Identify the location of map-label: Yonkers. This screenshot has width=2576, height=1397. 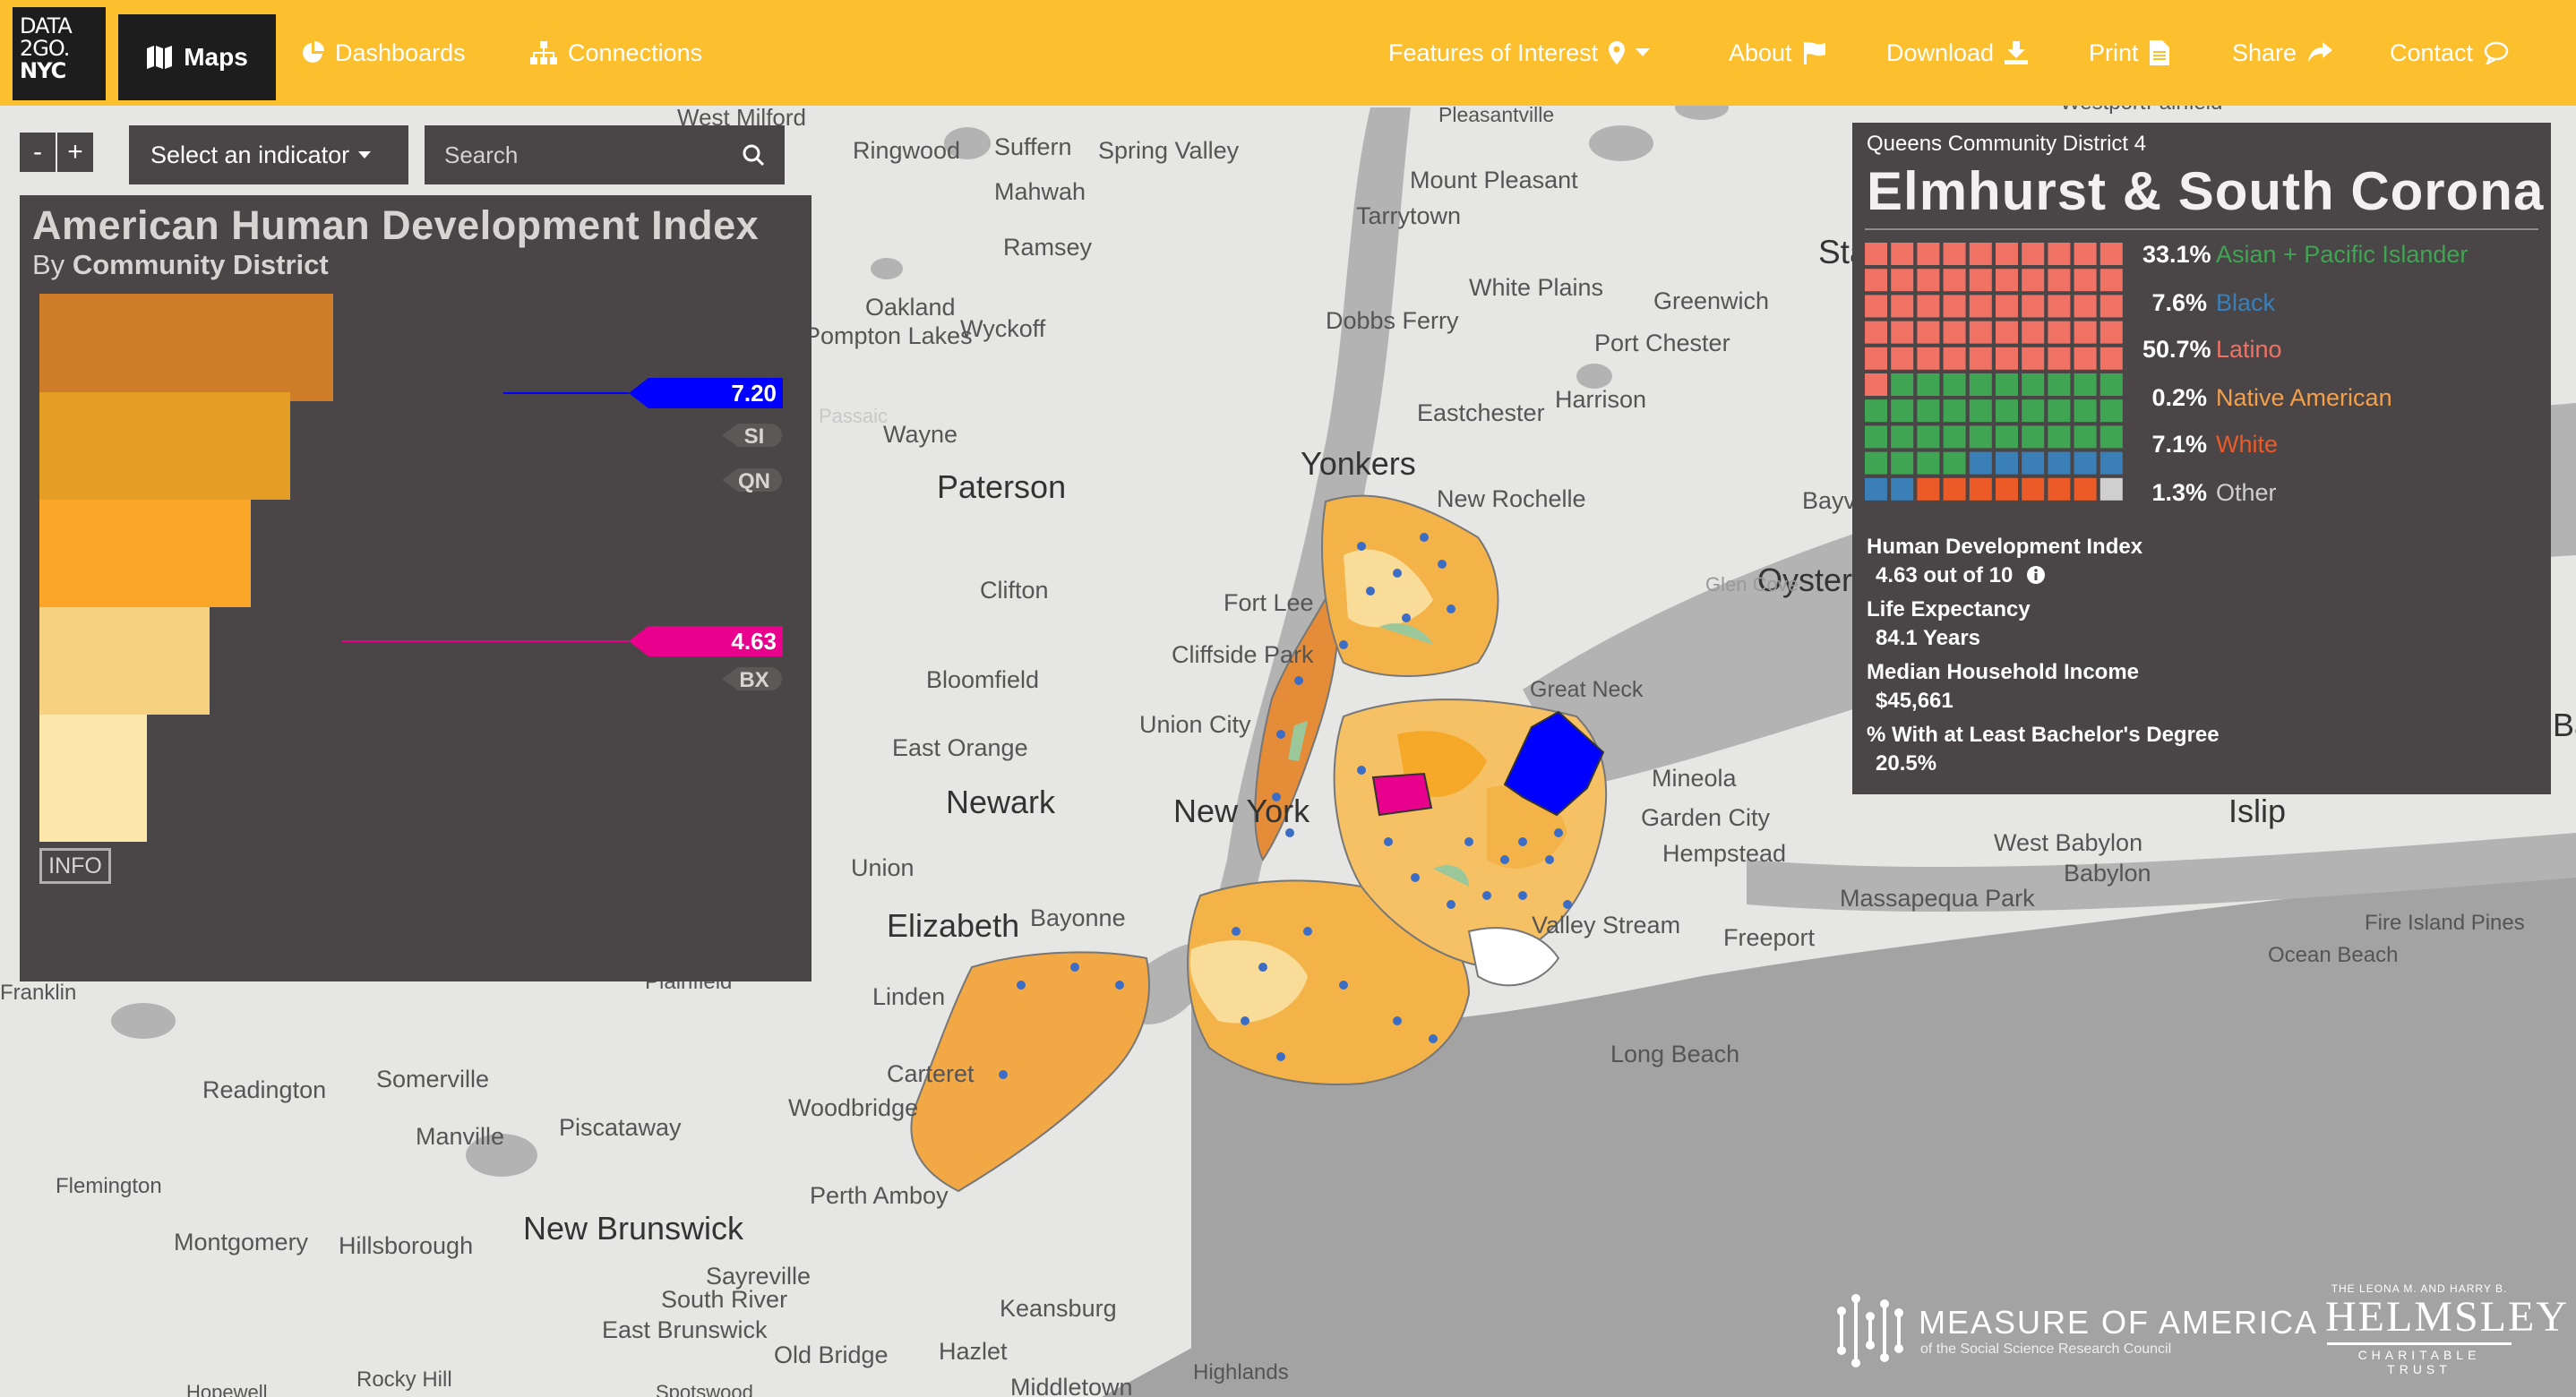
(1358, 464).